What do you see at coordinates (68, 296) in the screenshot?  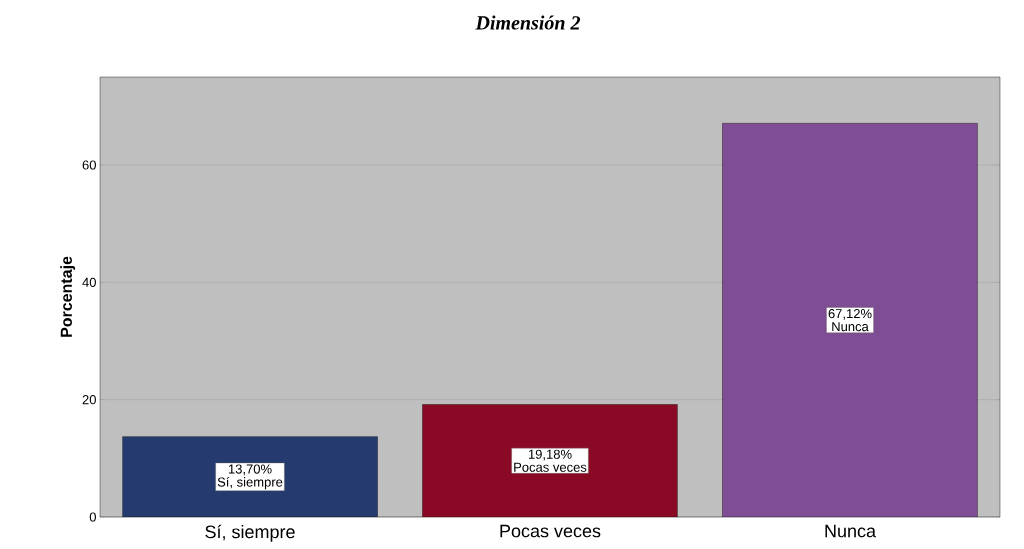 I see `y-axis-title: Porcentaje` at bounding box center [68, 296].